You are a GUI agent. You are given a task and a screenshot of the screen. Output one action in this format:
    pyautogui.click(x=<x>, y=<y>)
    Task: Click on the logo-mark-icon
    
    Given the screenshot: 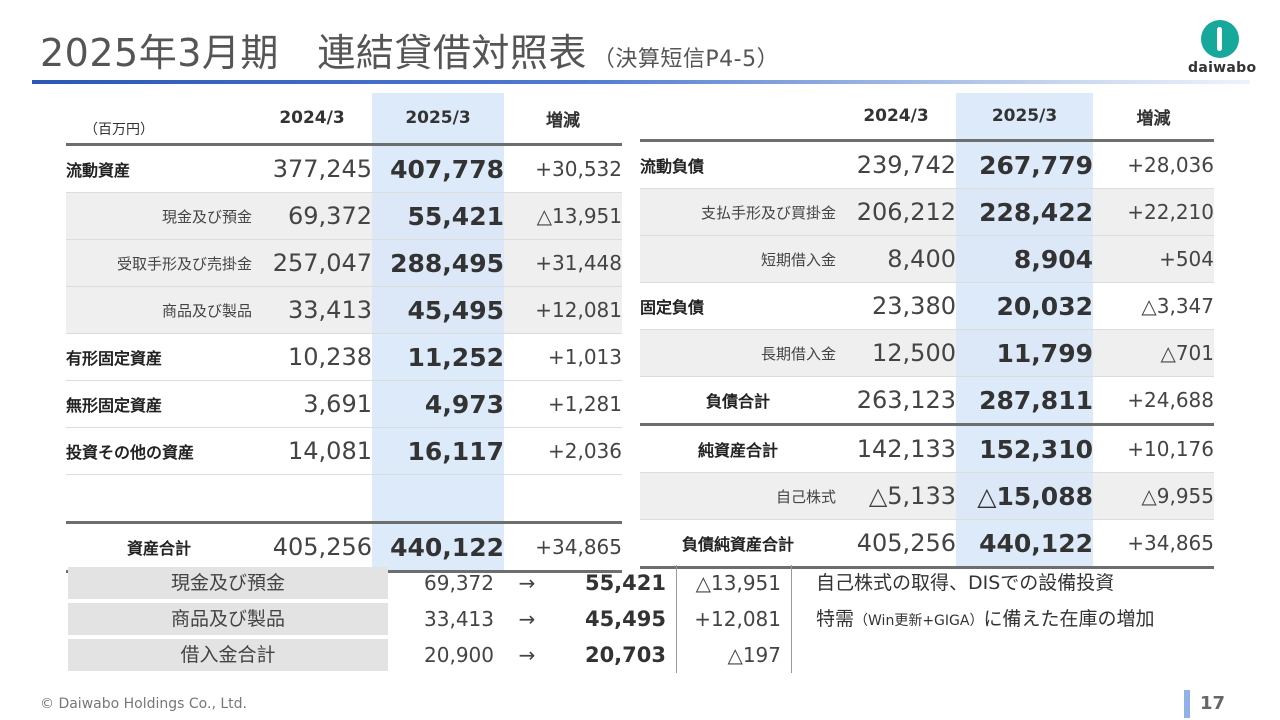 What is the action you would take?
    pyautogui.click(x=1220, y=39)
    